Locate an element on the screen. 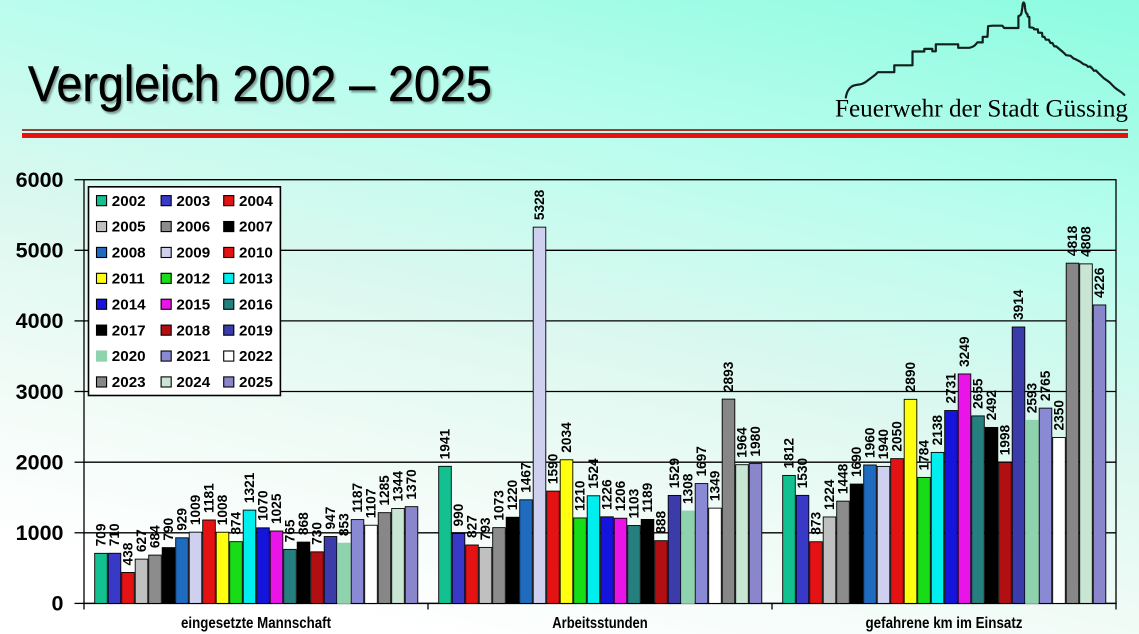 The image size is (1139, 634). svg-text: 1220 is located at coordinates (512, 494).